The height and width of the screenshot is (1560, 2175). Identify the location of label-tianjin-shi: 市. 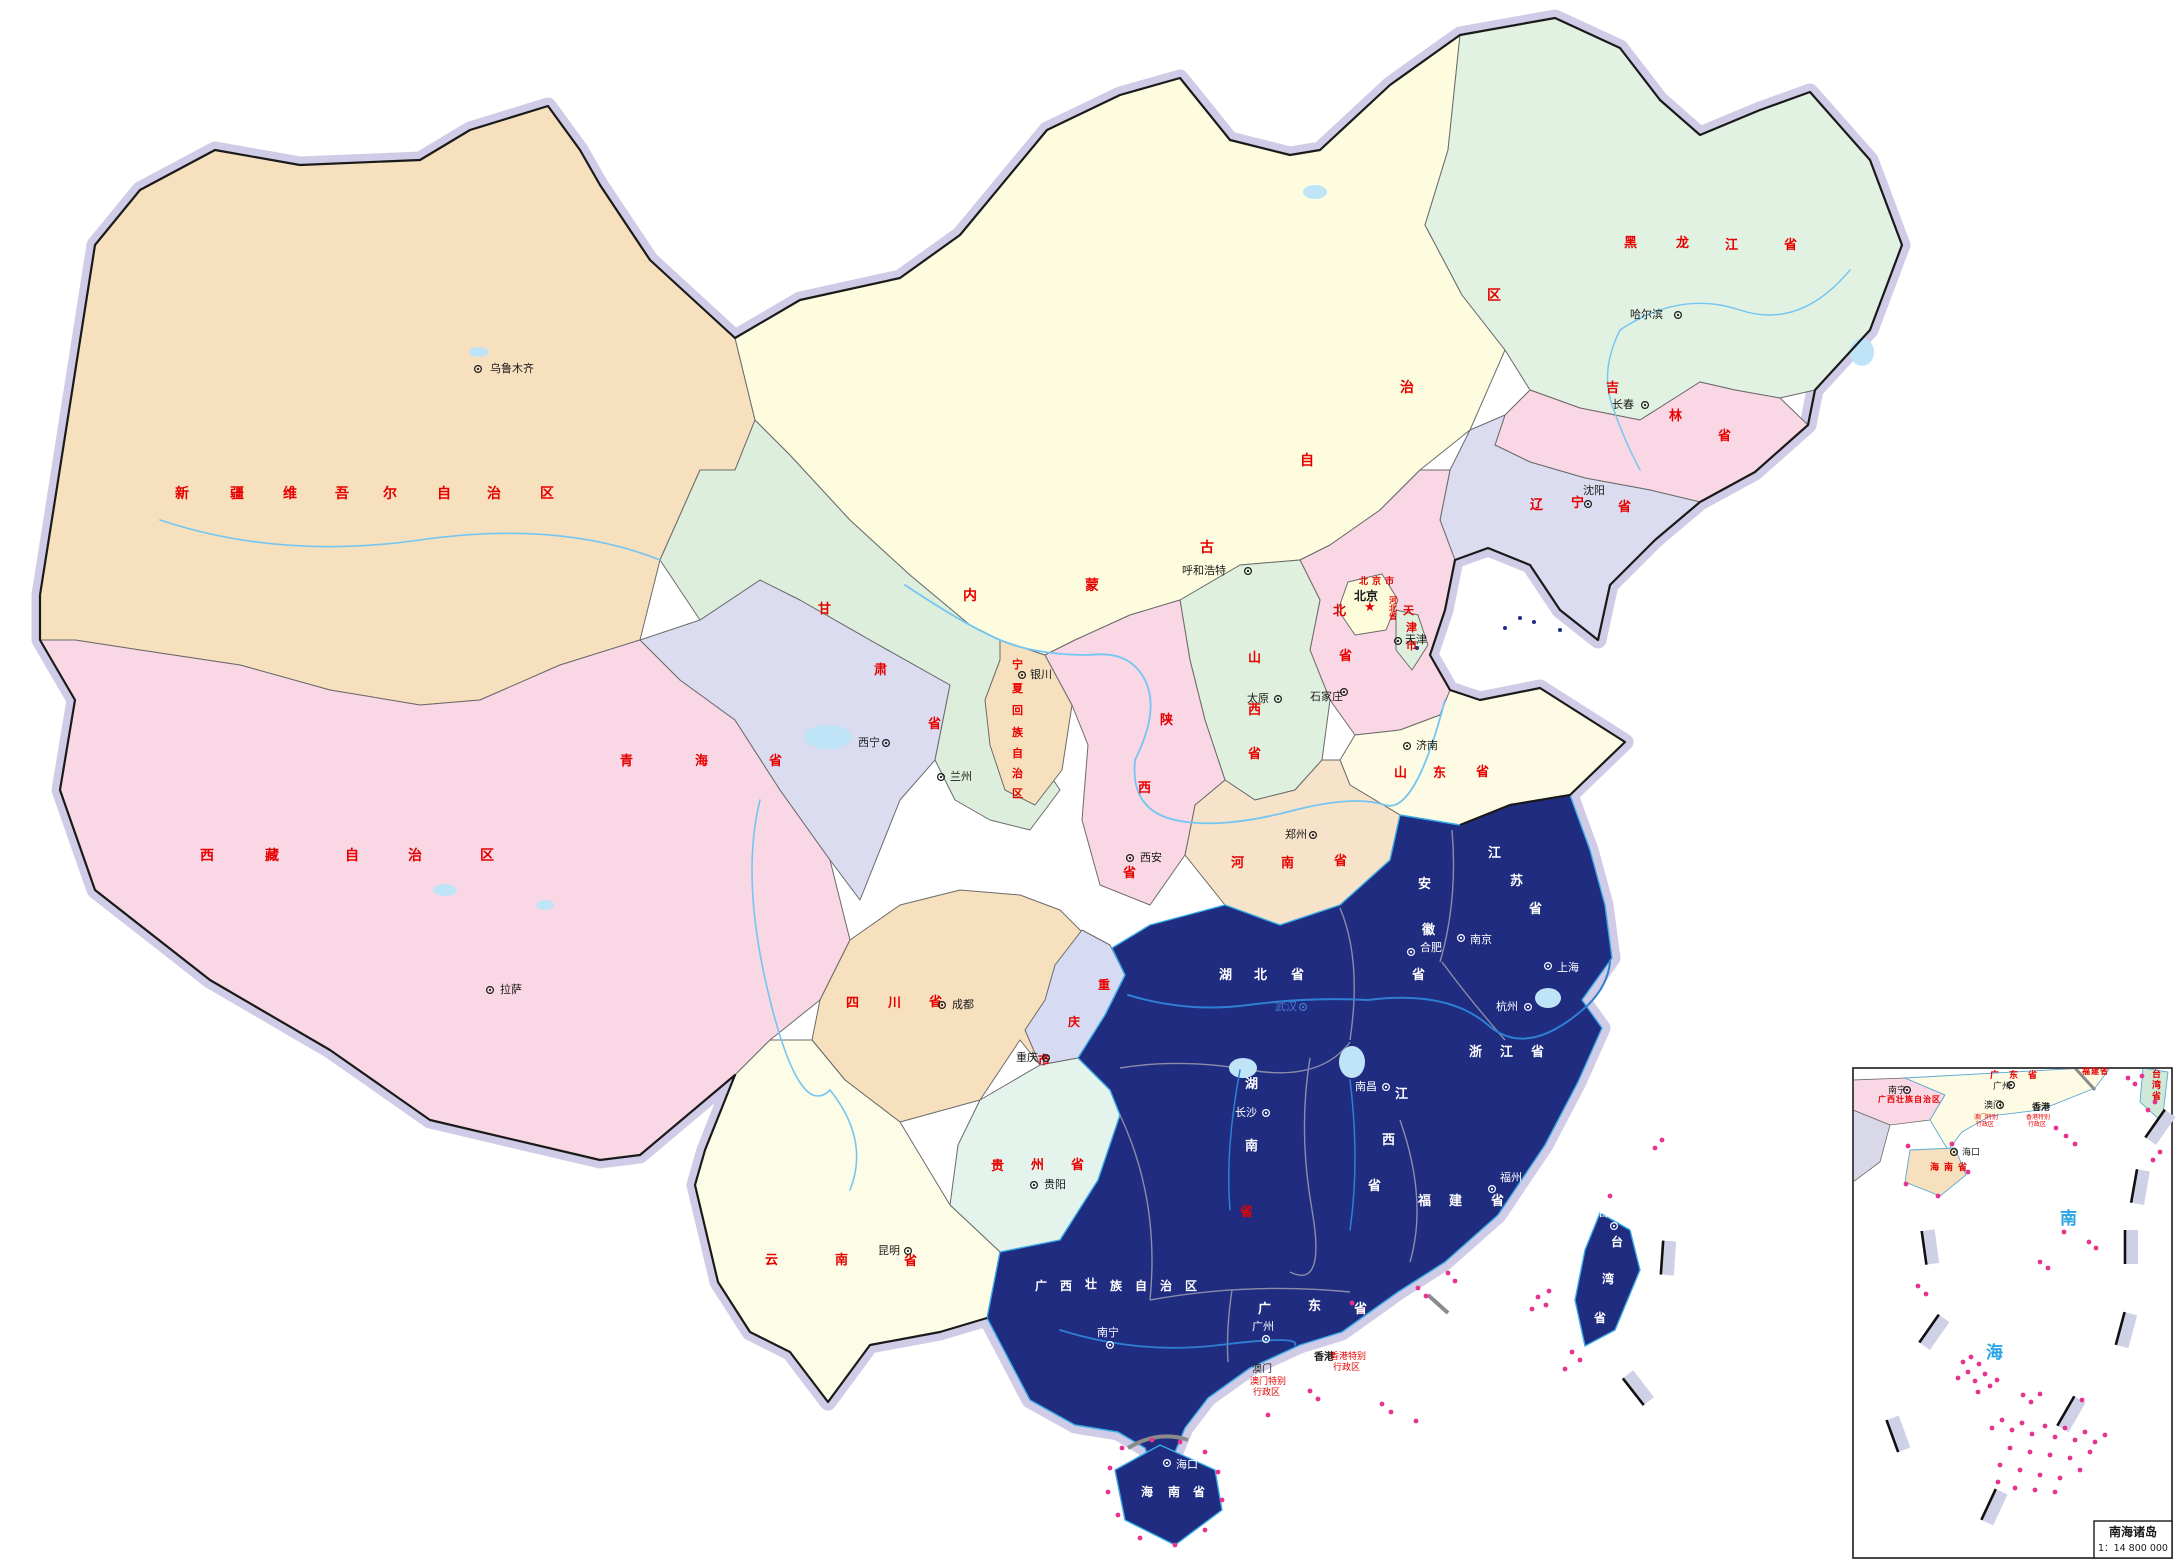
(1411, 645).